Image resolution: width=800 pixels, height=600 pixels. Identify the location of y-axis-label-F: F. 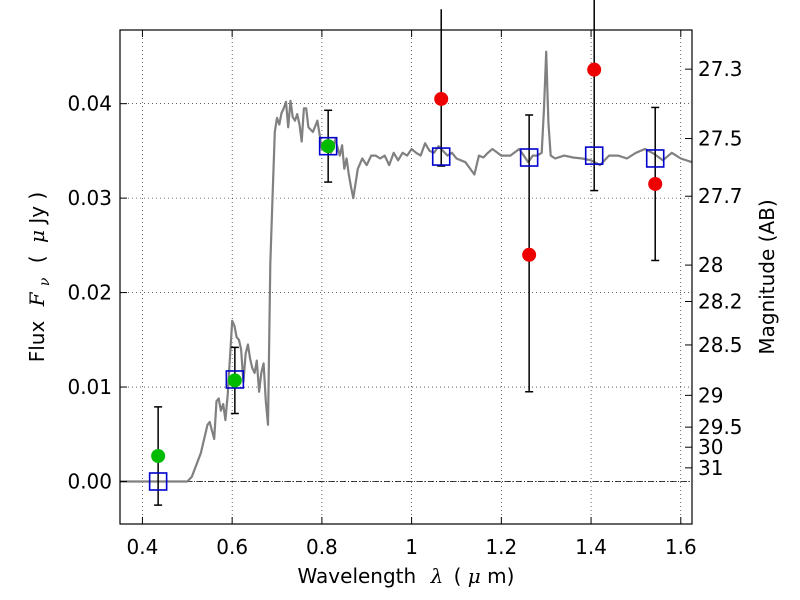
(37, 299).